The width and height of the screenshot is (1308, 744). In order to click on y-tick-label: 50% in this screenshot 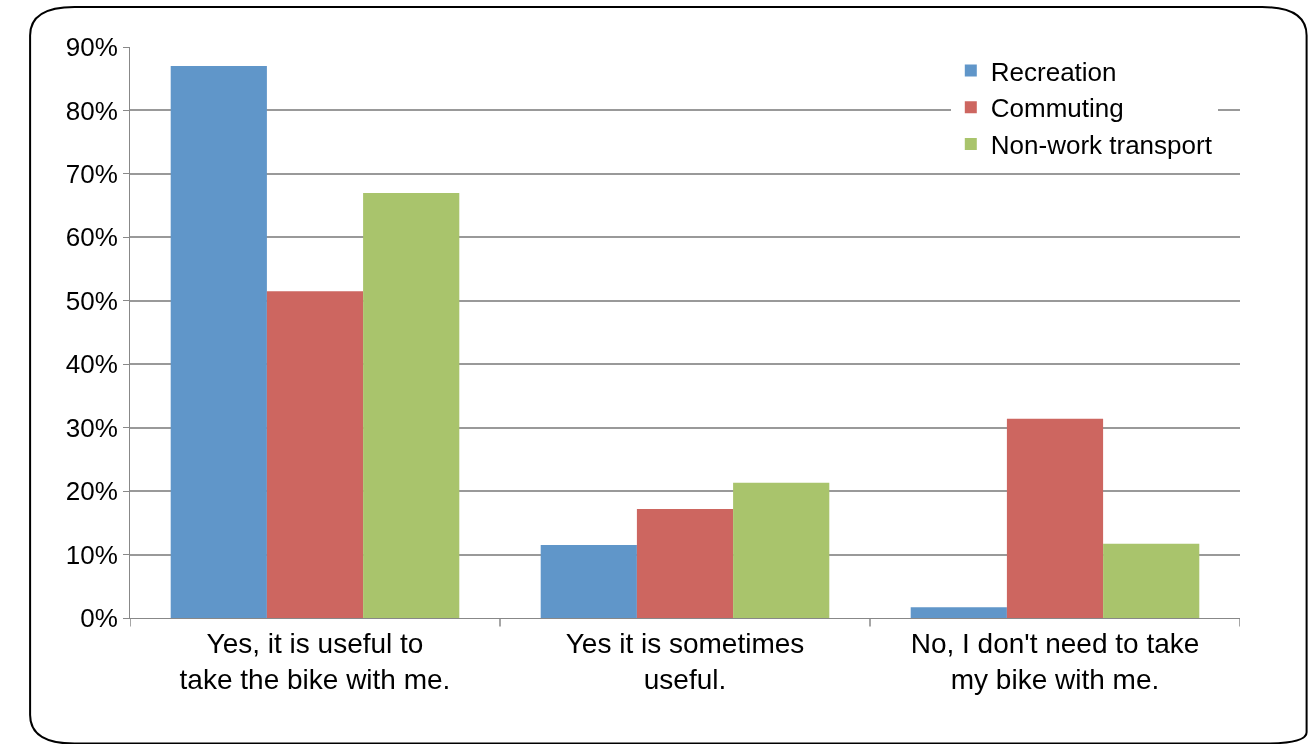, I will do `click(91, 300)`.